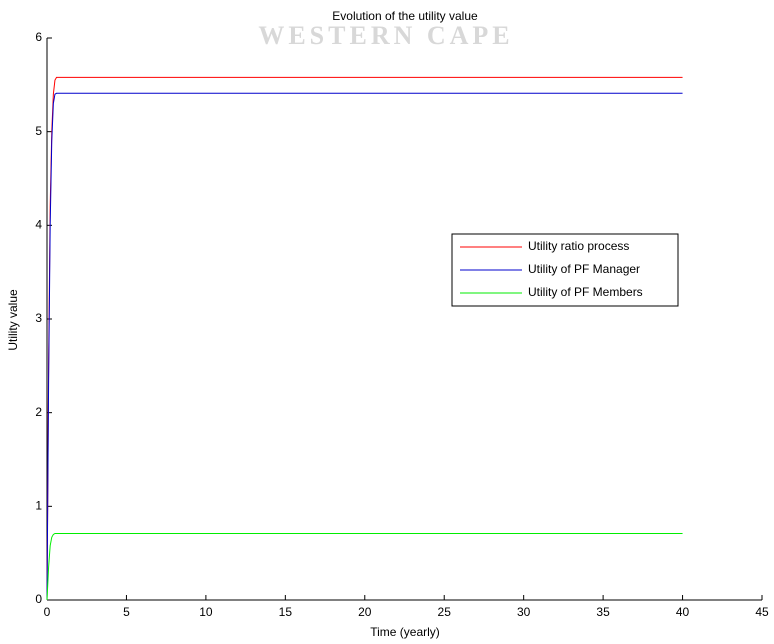  Describe the element at coordinates (445, 612) in the screenshot. I see `x-tick-label: 25` at that location.